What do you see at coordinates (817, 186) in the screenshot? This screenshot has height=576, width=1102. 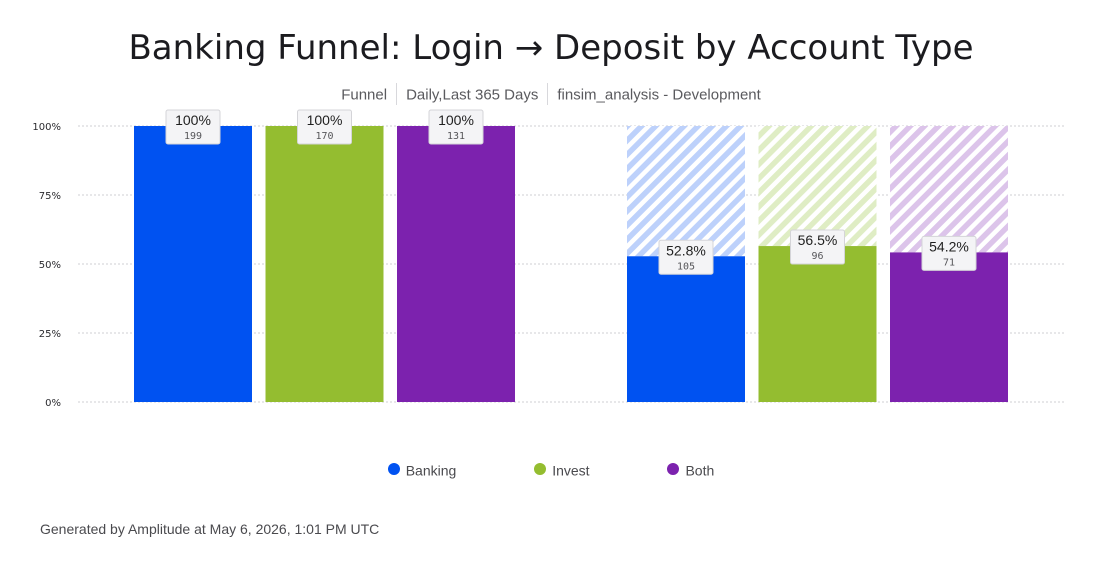 I see `dropoff-bar-deposit-invest` at bounding box center [817, 186].